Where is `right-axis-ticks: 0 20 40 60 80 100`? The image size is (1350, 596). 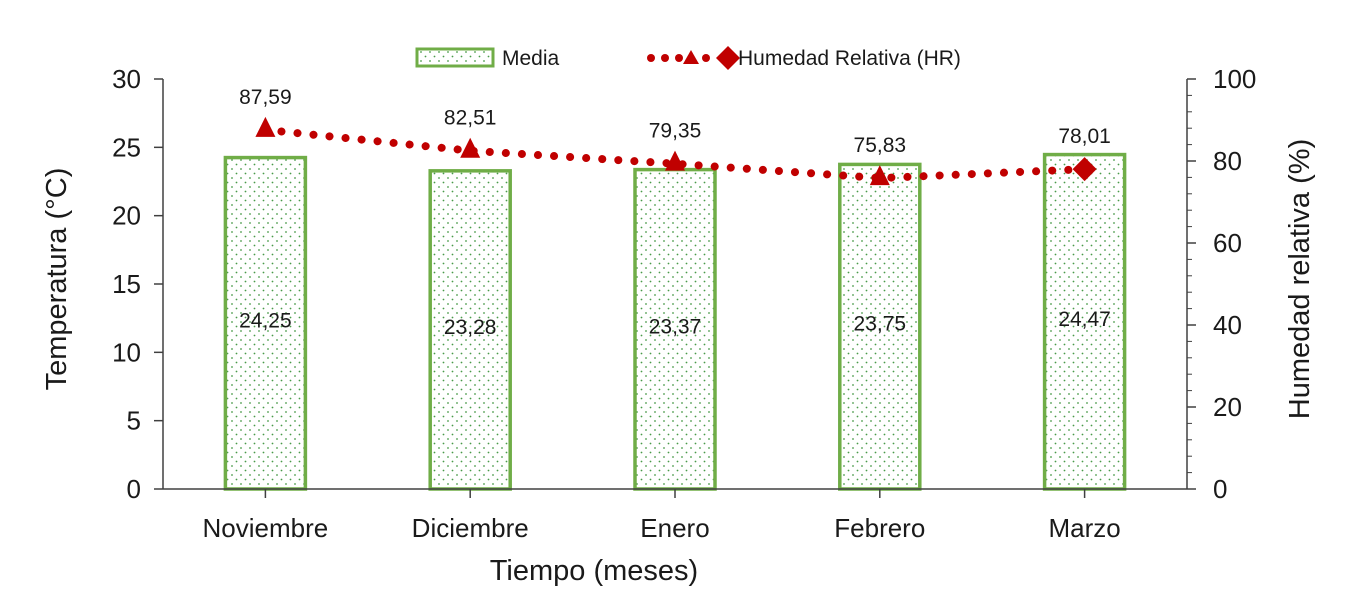 right-axis-ticks: 0 20 40 60 80 100 is located at coordinates (1221, 284).